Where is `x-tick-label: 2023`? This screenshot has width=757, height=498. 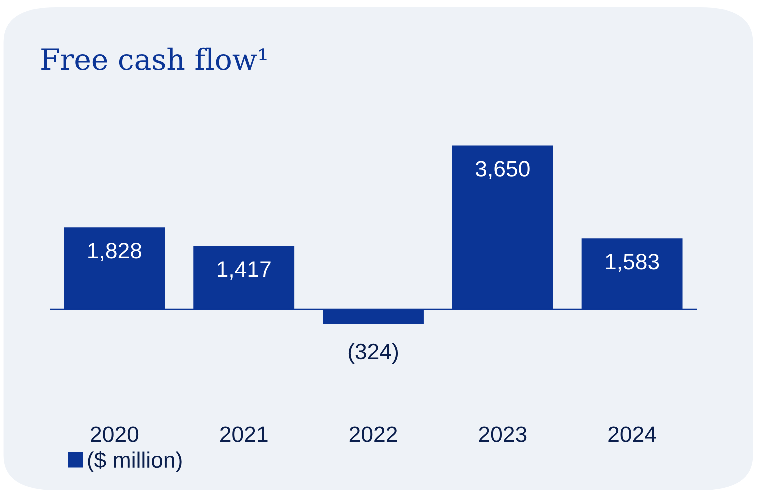 x-tick-label: 2023 is located at coordinates (503, 434).